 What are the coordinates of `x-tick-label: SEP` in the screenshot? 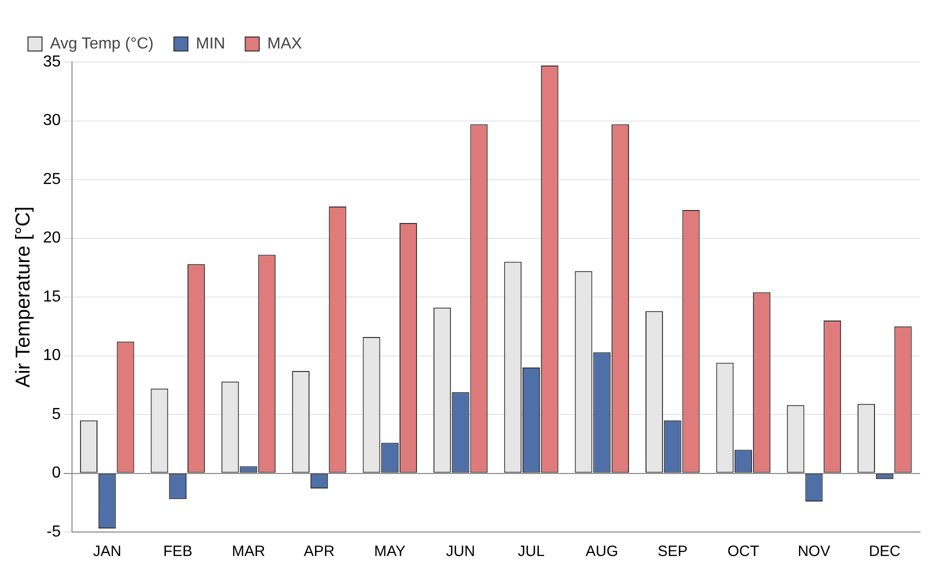 It's located at (673, 551).